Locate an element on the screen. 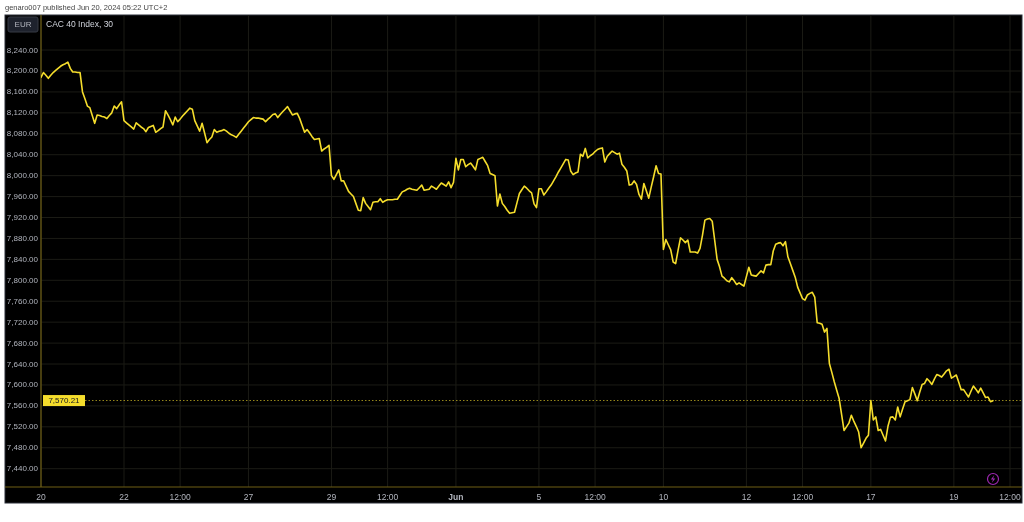  y-tick-label: 7,840.00 is located at coordinates (22, 259).